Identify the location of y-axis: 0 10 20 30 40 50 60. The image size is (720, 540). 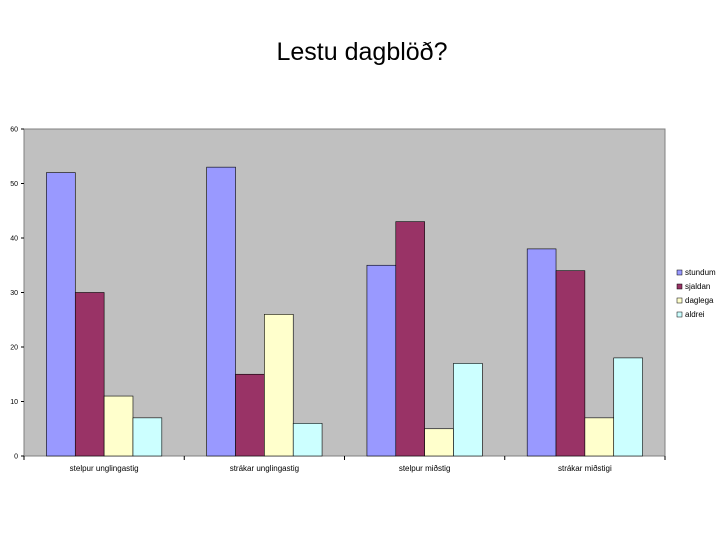
(17, 294).